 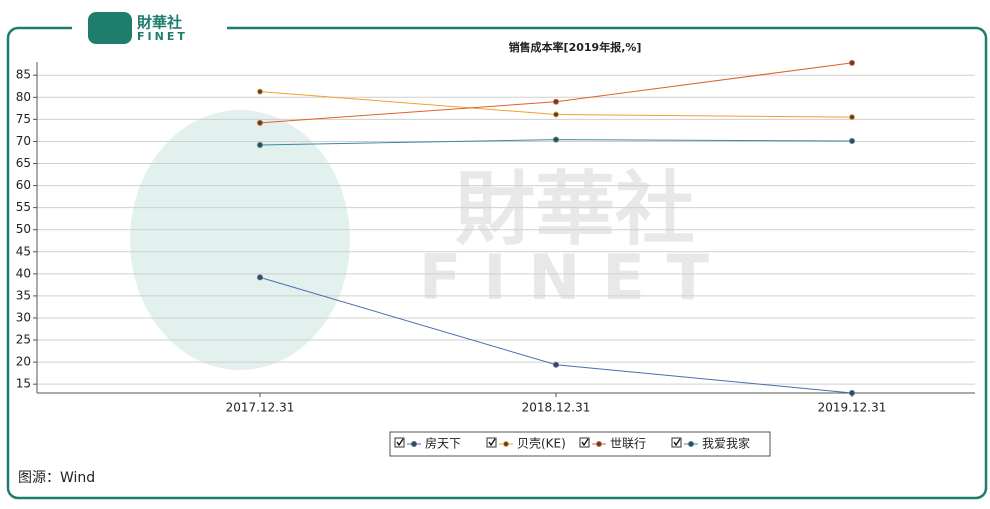 I want to click on y-tick-label: 55, so click(x=23, y=207).